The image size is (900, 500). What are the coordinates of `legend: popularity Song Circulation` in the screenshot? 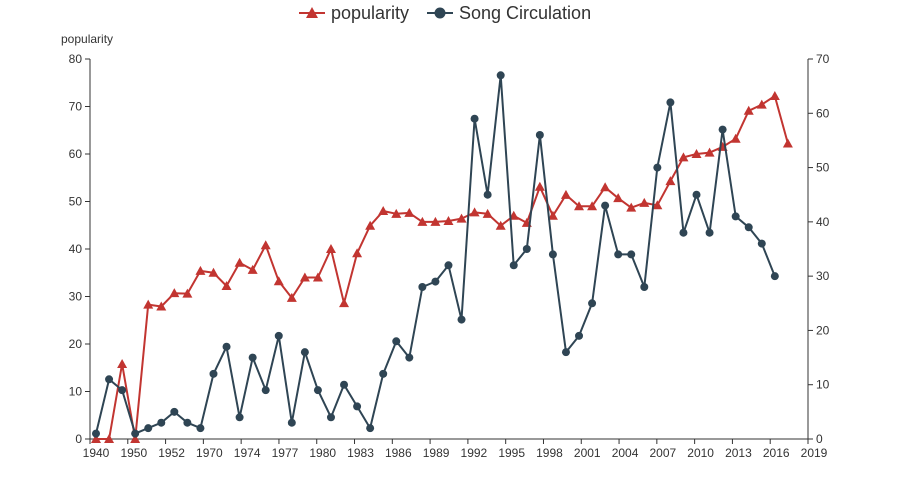 It's located at (445, 13).